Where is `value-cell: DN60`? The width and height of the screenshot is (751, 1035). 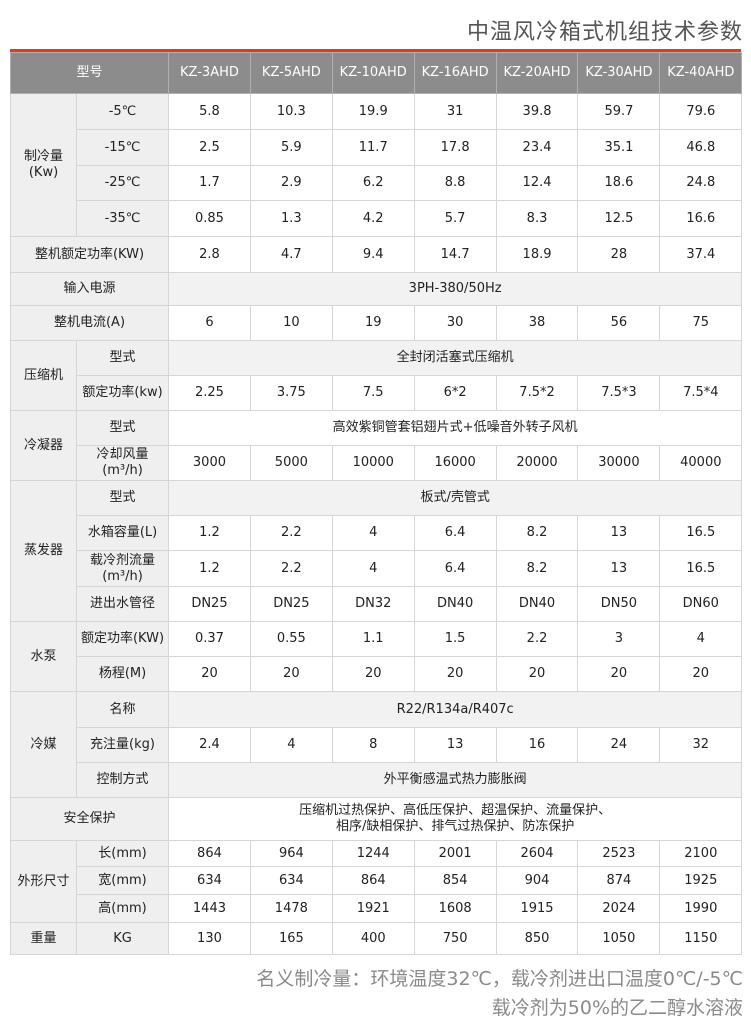 value-cell: DN60 is located at coordinates (701, 604).